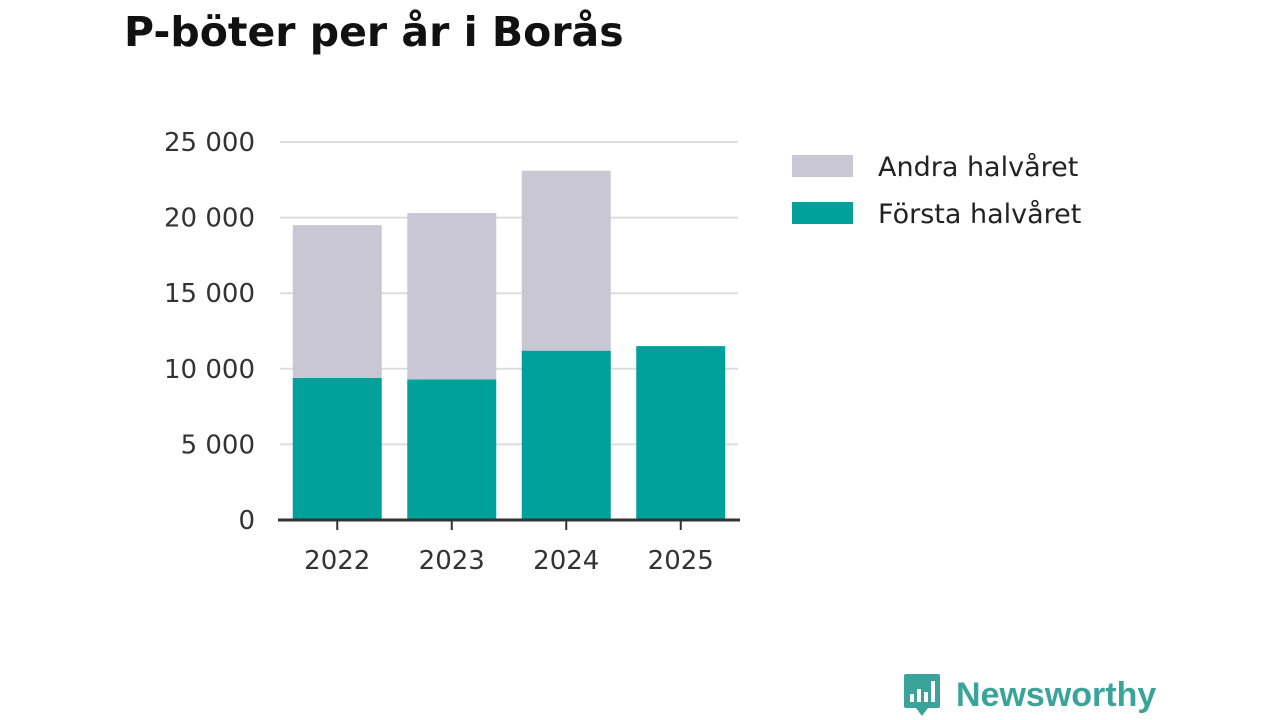 The width and height of the screenshot is (1280, 720). What do you see at coordinates (218, 445) in the screenshot?
I see `y-tick-label: 5 000` at bounding box center [218, 445].